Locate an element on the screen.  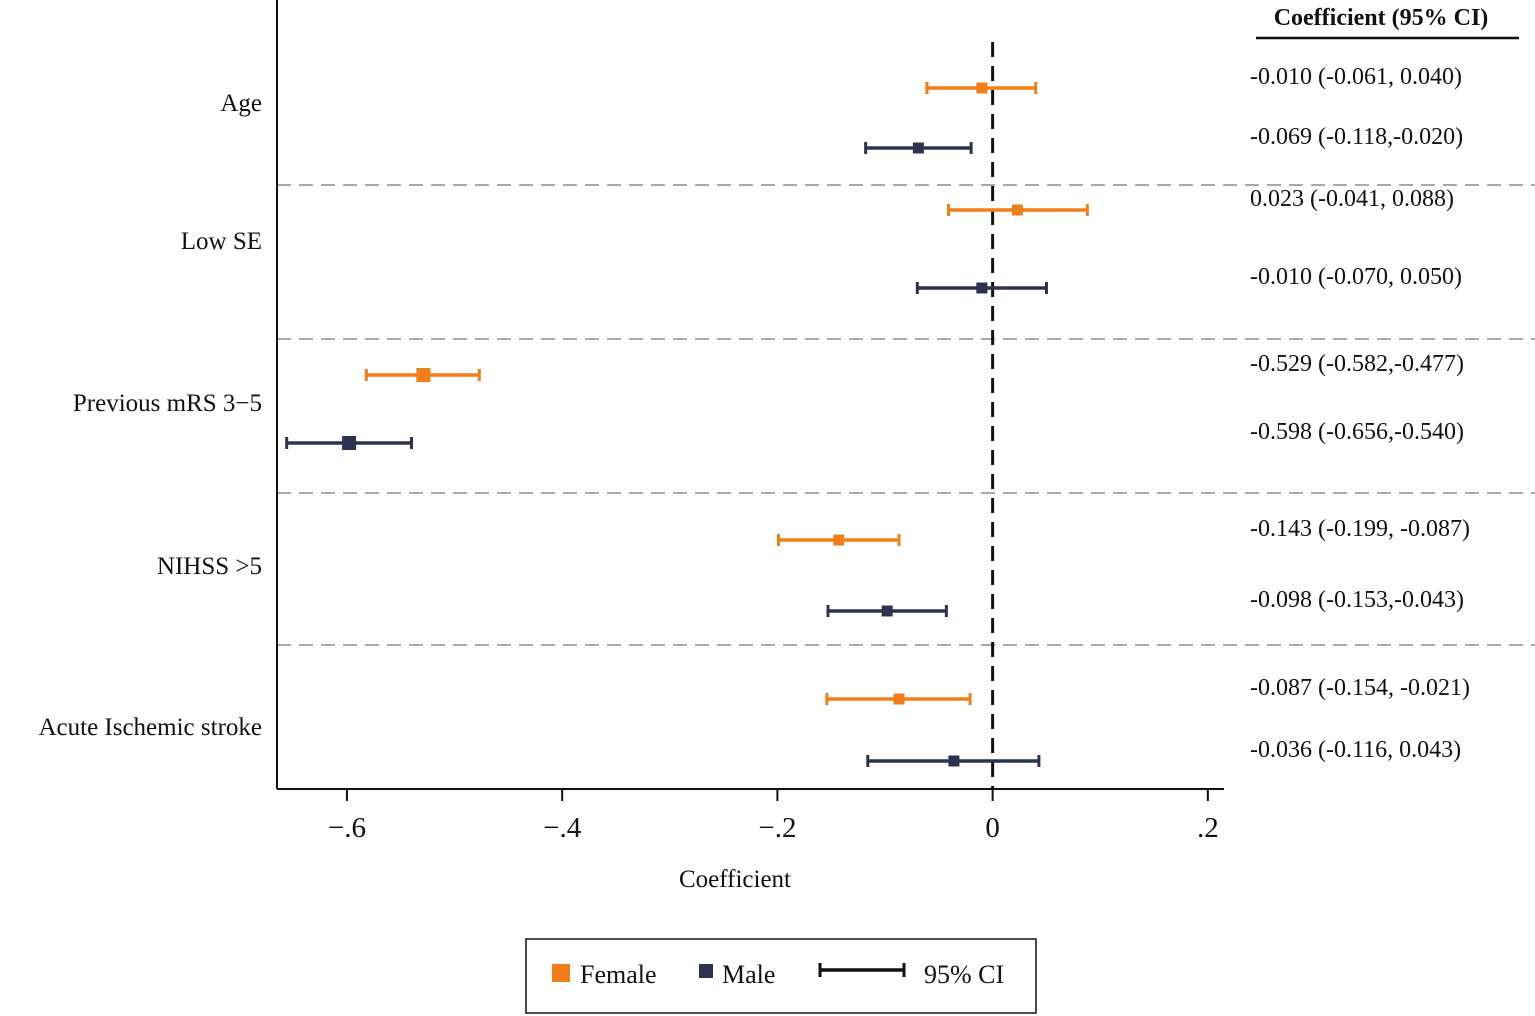
x-tick-label: 0 is located at coordinates (992, 828).